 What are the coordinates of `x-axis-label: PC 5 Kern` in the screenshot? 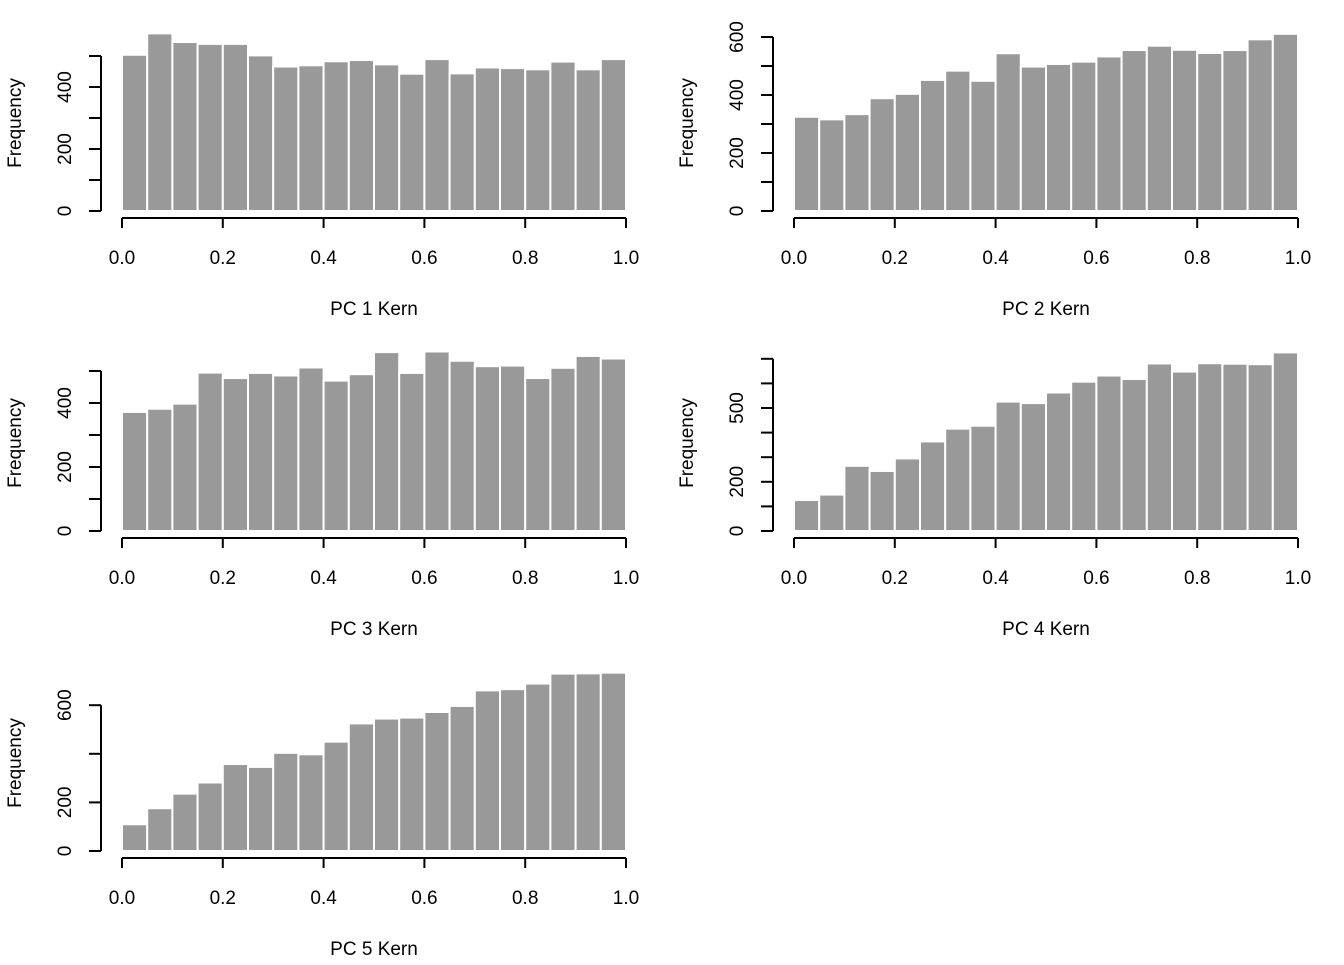 It's located at (374, 949).